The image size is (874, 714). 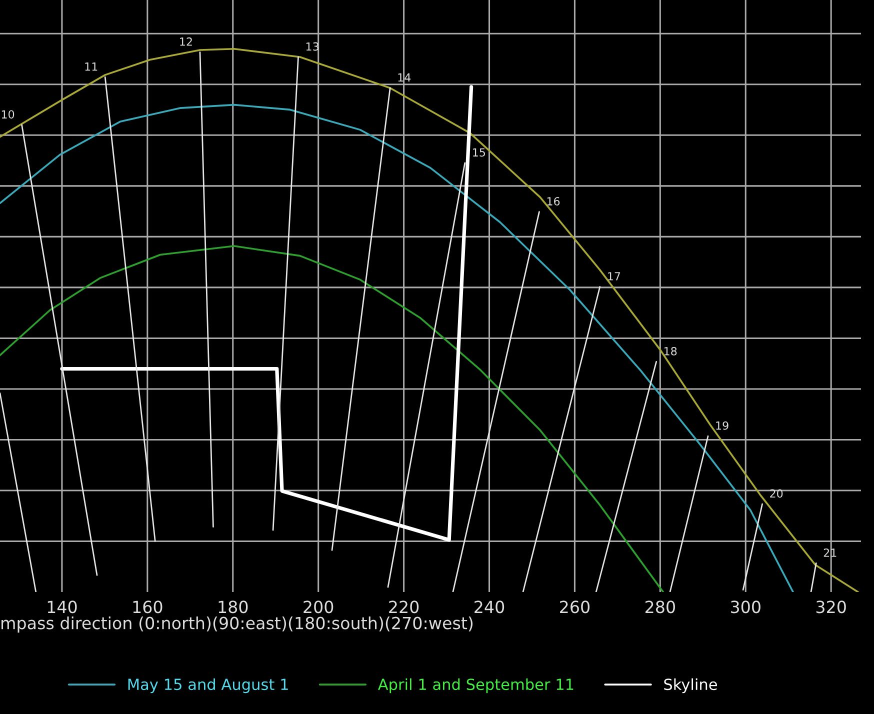 What do you see at coordinates (614, 276) in the screenshot?
I see `annotation: 17` at bounding box center [614, 276].